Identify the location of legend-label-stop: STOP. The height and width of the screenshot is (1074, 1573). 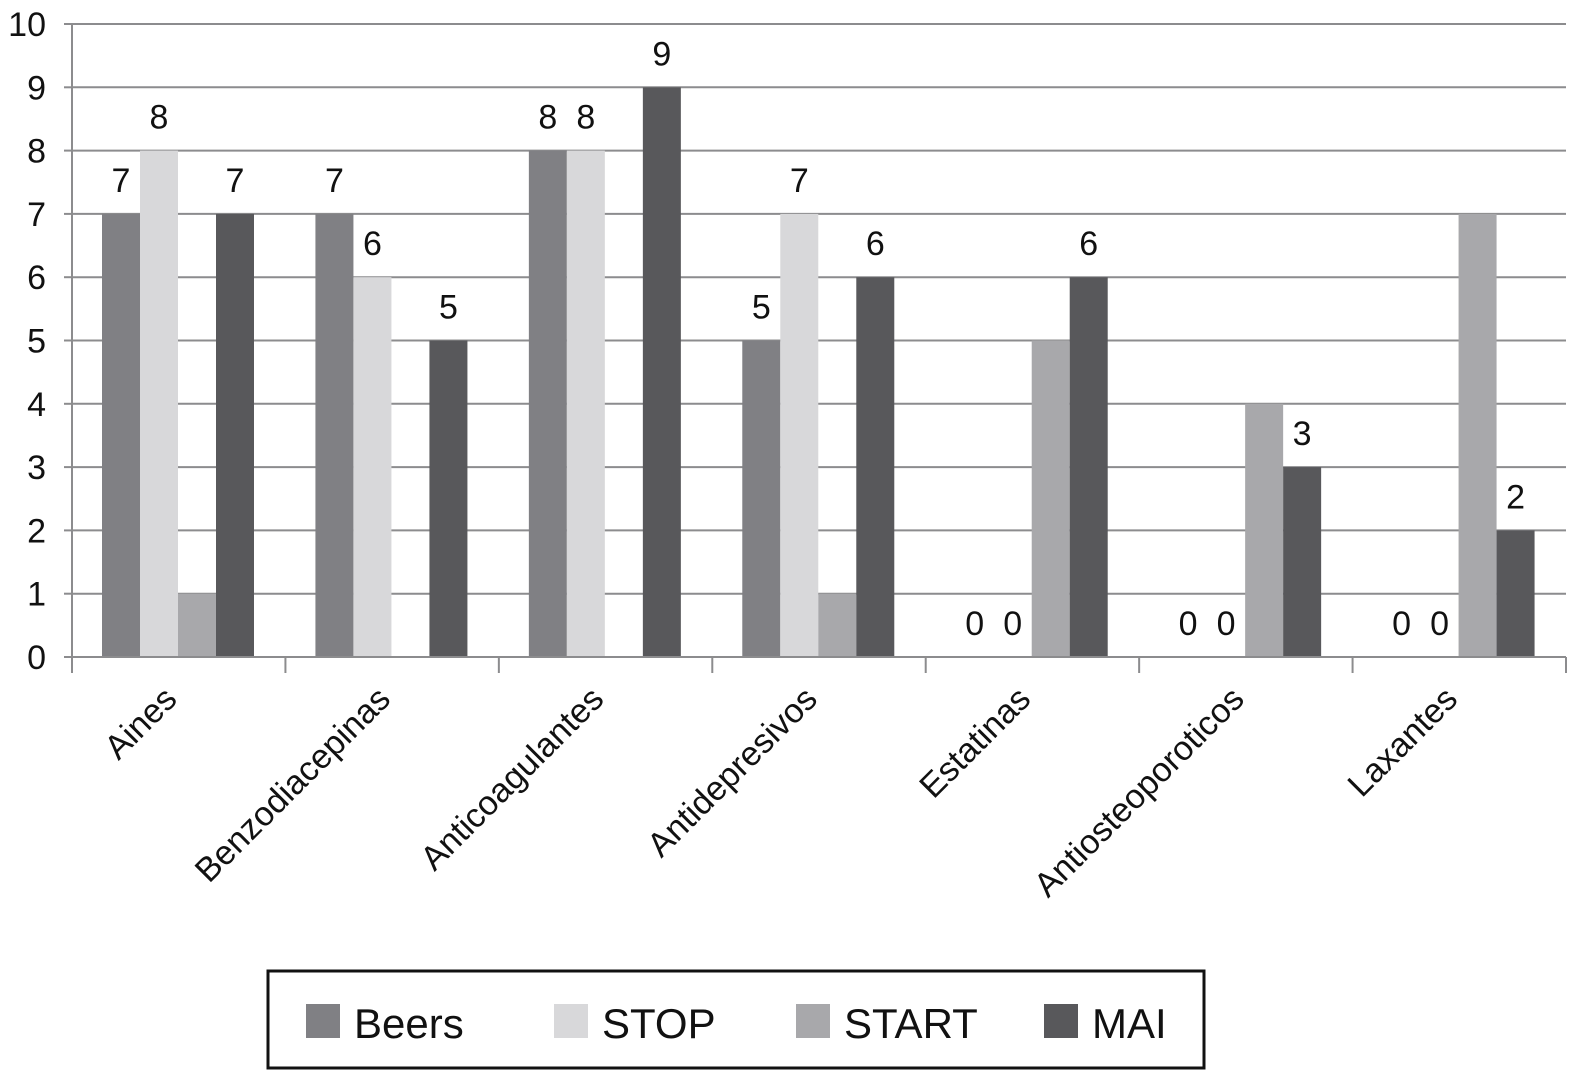
(659, 1023).